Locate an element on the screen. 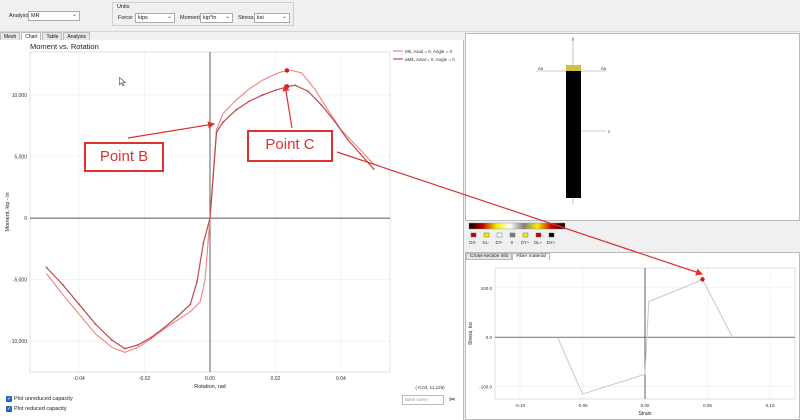  force-value: kips is located at coordinates (143, 18).